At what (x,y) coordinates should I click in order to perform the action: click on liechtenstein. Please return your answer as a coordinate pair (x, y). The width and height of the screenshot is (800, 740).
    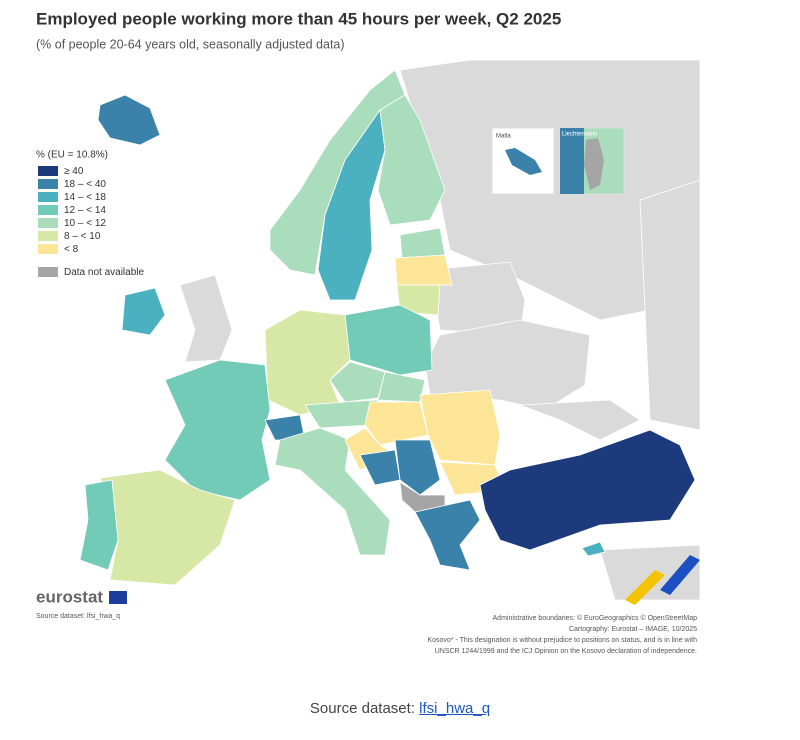
    Looking at the image, I should click on (594, 164).